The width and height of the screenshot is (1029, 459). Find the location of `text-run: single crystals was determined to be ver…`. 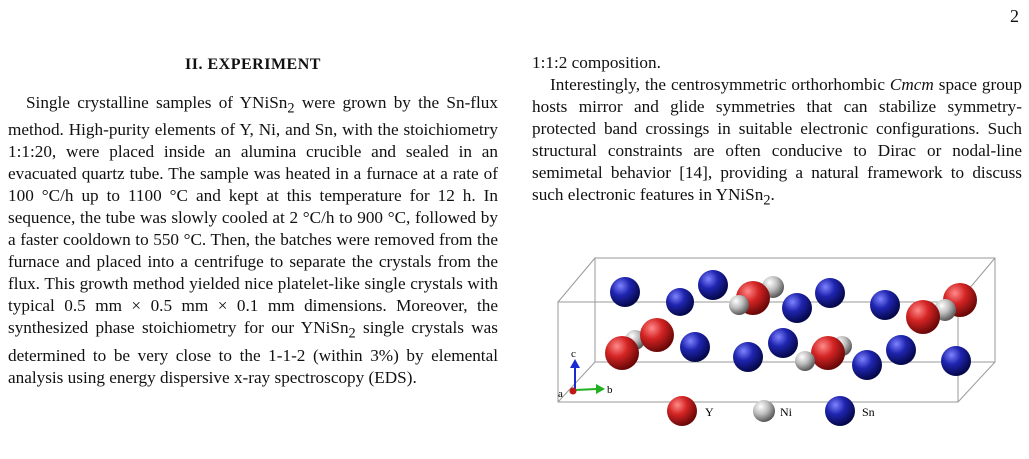

text-run: single crystals was determined to be ver… is located at coordinates (253, 352).